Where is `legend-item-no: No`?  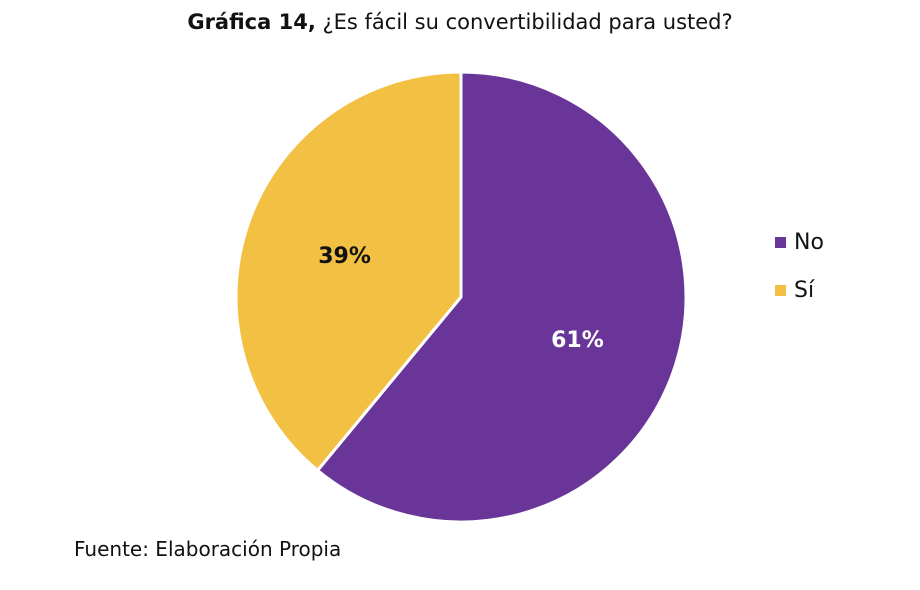
legend-item-no: No is located at coordinates (799, 242).